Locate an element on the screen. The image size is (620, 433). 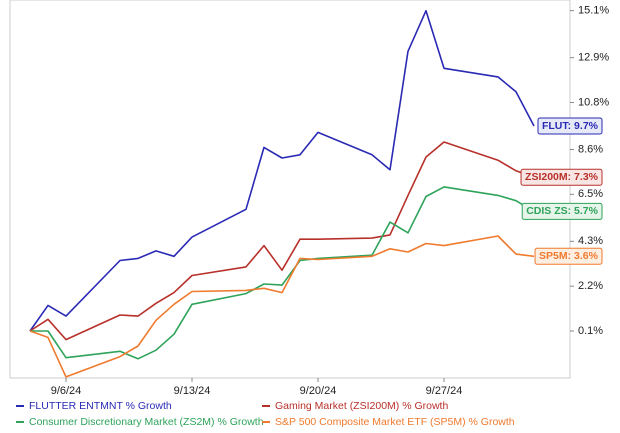
x-tick-label: 9/27/24 is located at coordinates (444, 391).